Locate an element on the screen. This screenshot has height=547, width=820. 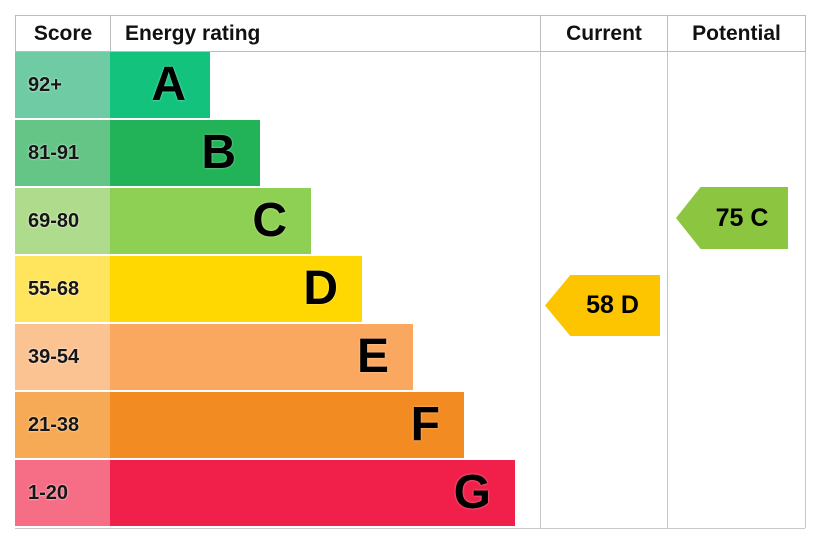
current-column-divider is located at coordinates (540, 290).